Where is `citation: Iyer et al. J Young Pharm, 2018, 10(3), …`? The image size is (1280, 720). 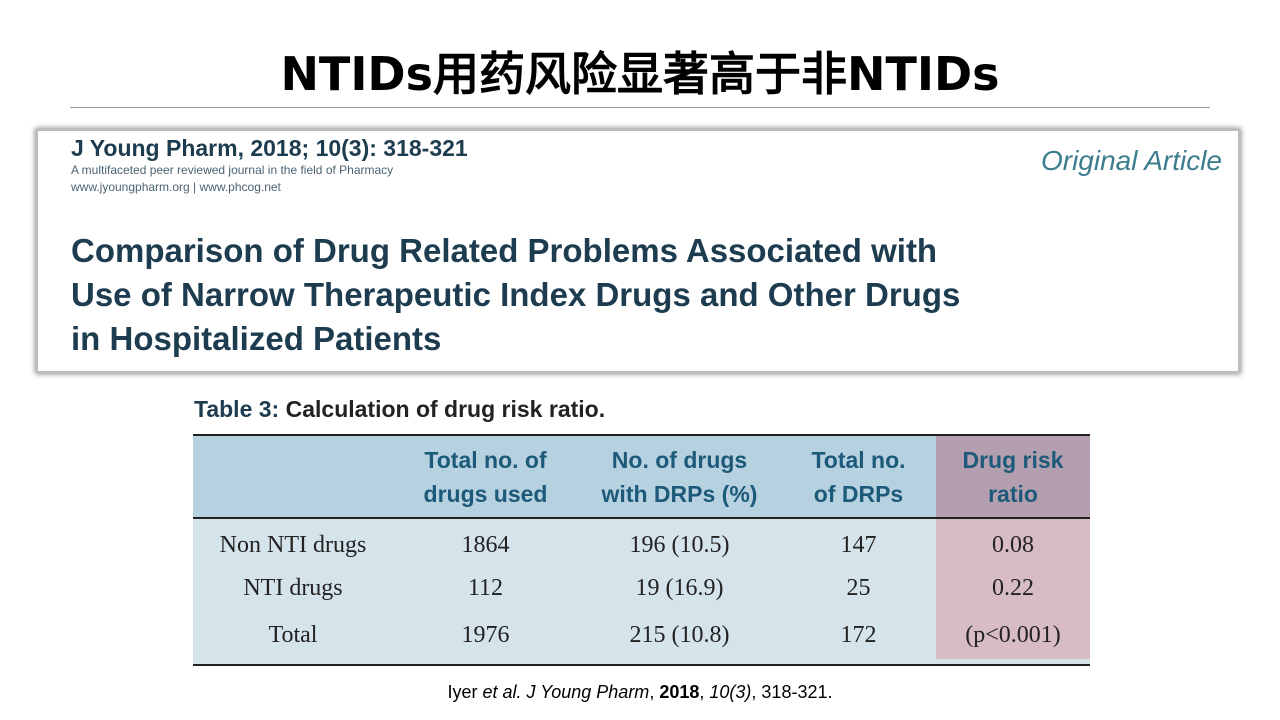
citation: Iyer et al. J Young Pharm, 2018, 10(3), … is located at coordinates (640, 692).